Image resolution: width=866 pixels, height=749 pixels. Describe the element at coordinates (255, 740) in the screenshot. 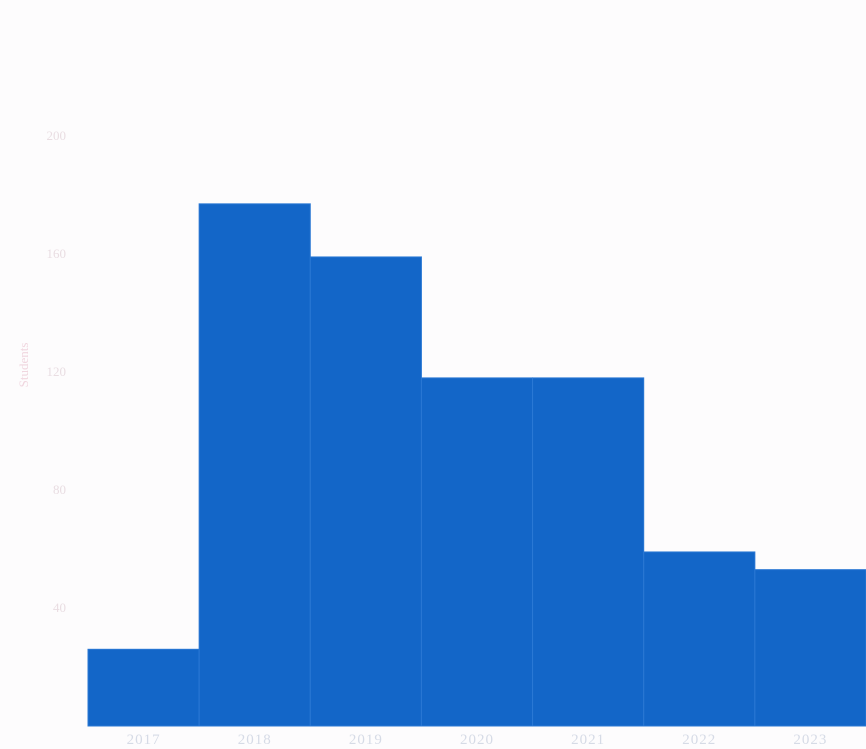

I see `x-tick-label: 2018` at that location.